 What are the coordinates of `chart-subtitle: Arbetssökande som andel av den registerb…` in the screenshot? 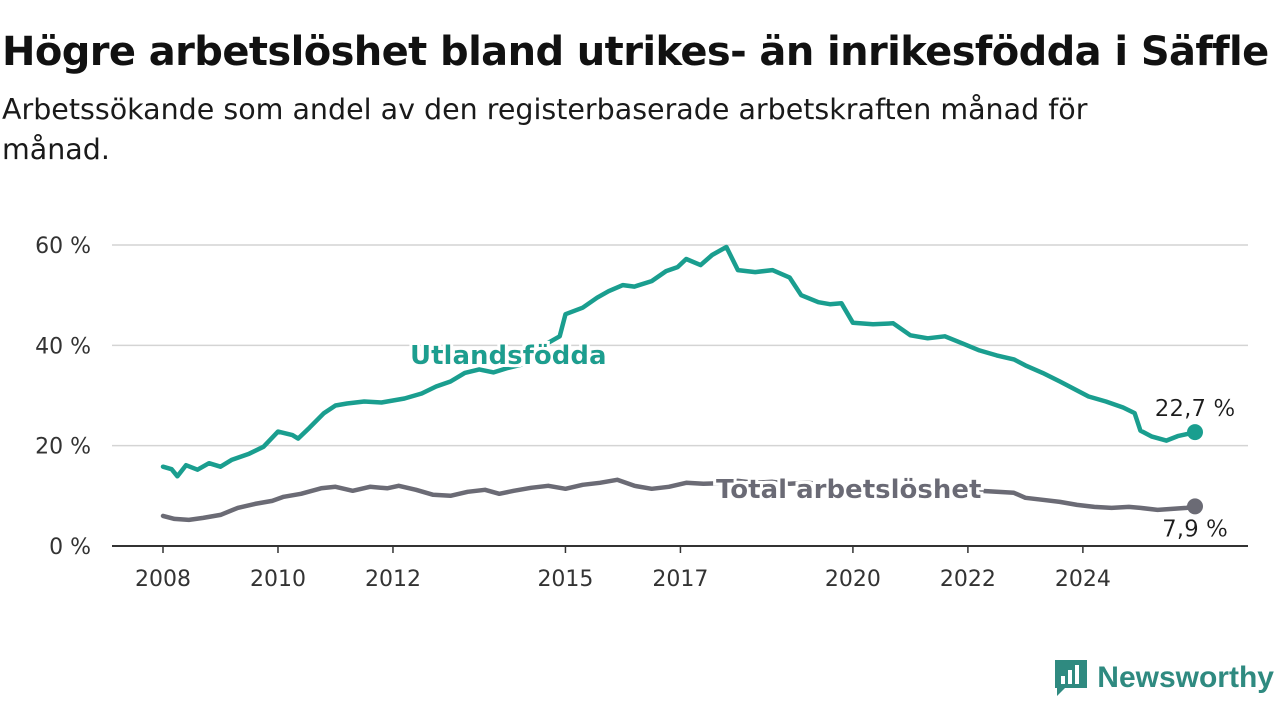 It's located at (545, 129).